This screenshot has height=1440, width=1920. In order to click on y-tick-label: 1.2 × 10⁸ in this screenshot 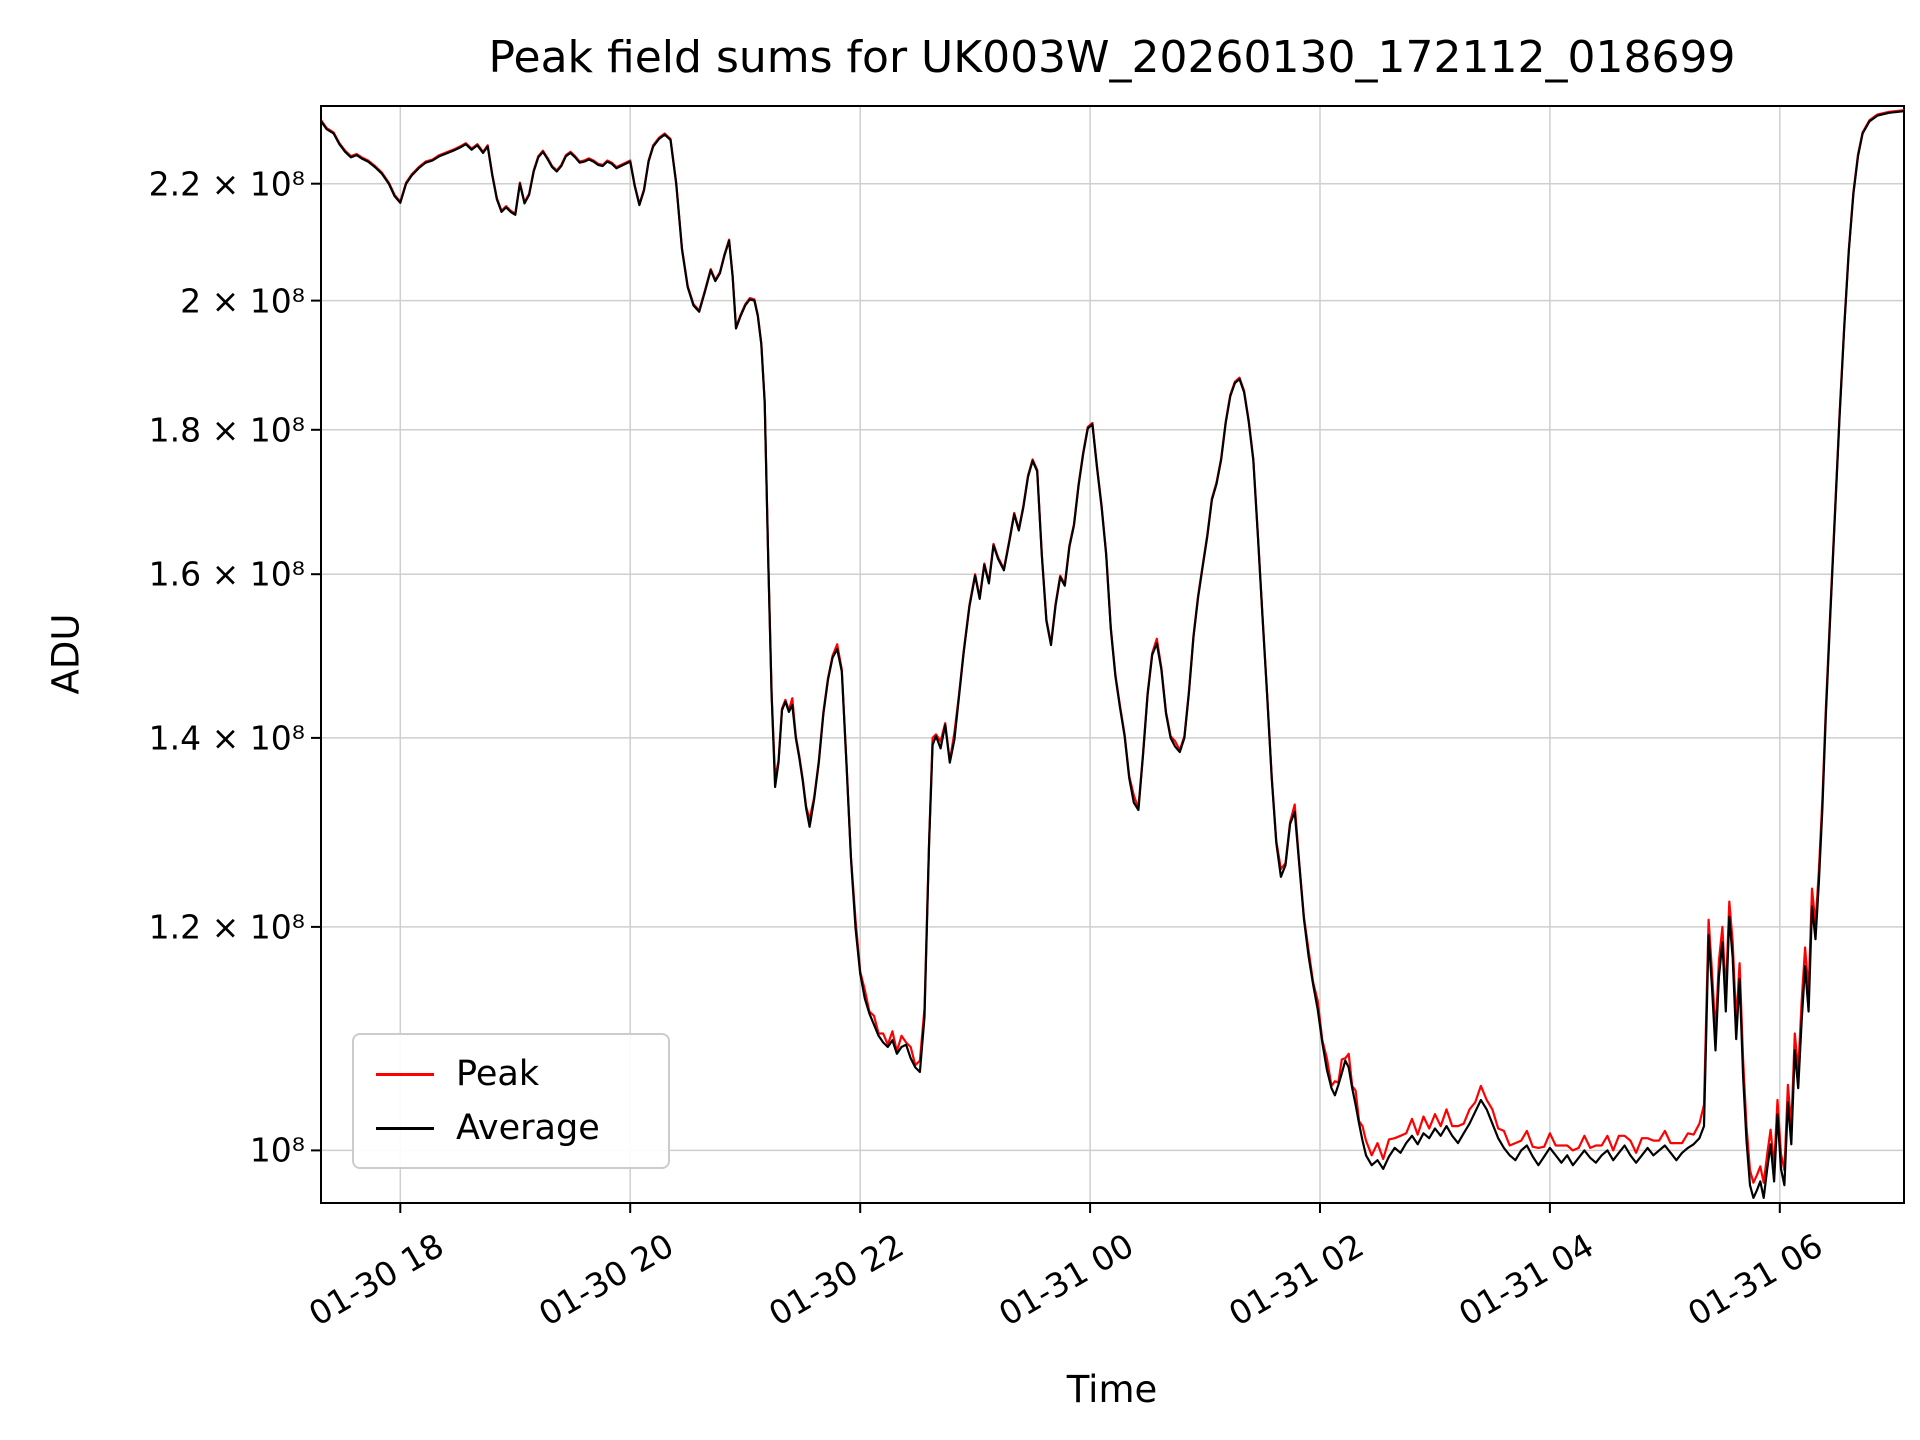, I will do `click(226, 927)`.